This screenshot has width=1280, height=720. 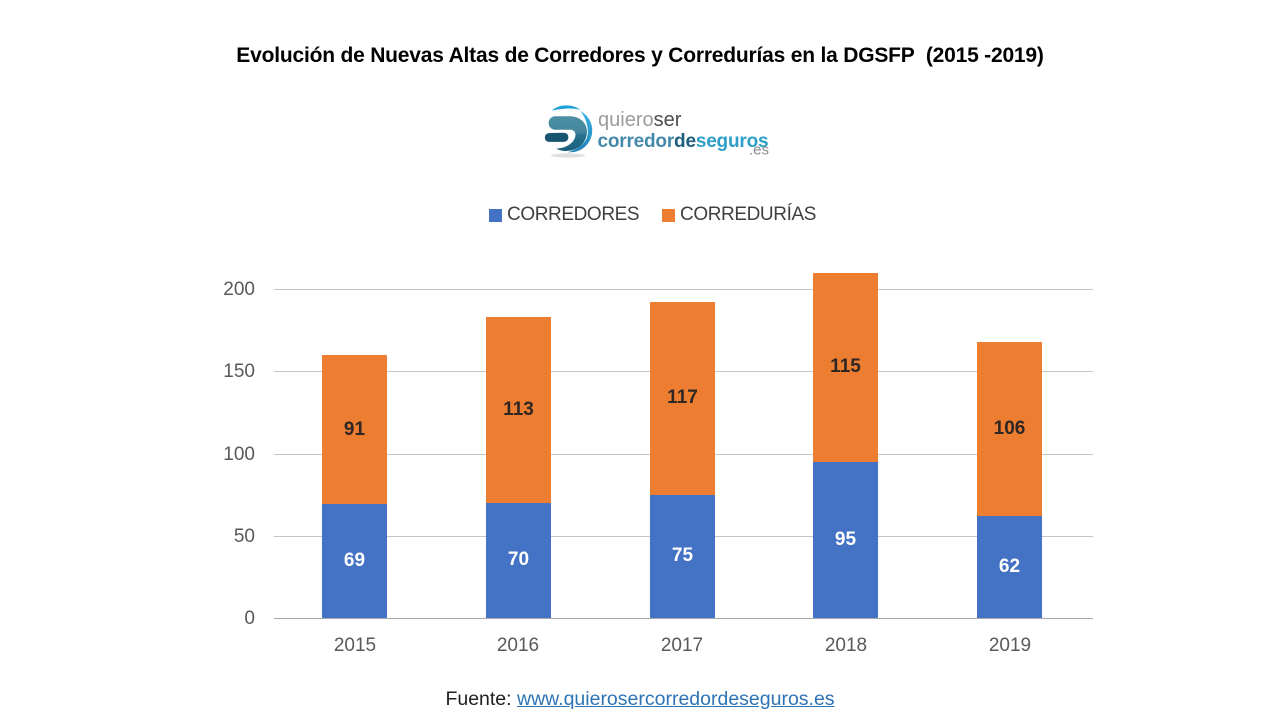 What do you see at coordinates (640, 120) in the screenshot?
I see `svg-text: quieroser` at bounding box center [640, 120].